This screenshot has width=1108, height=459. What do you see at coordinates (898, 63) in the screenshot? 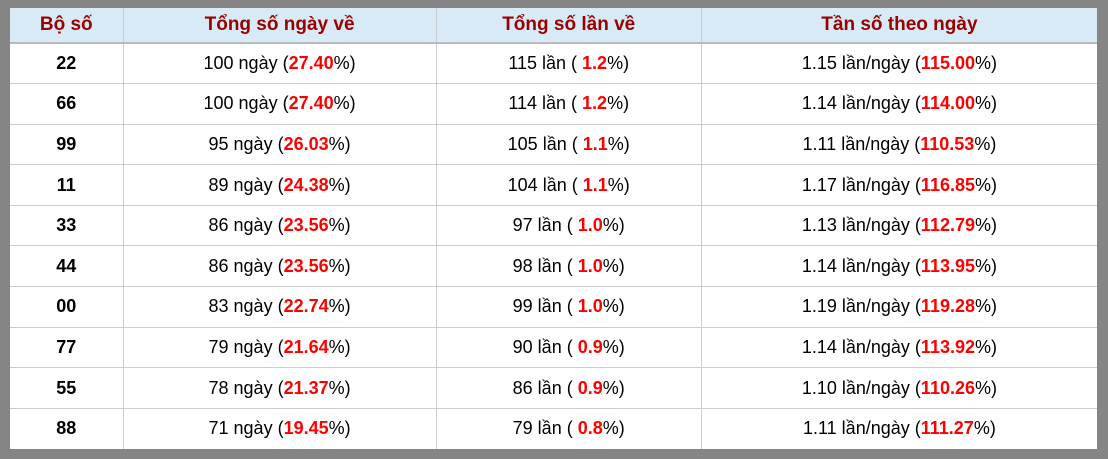
I see `cell-daily-frequency: 1.15 lần/ngày (115.00%)` at bounding box center [898, 63].